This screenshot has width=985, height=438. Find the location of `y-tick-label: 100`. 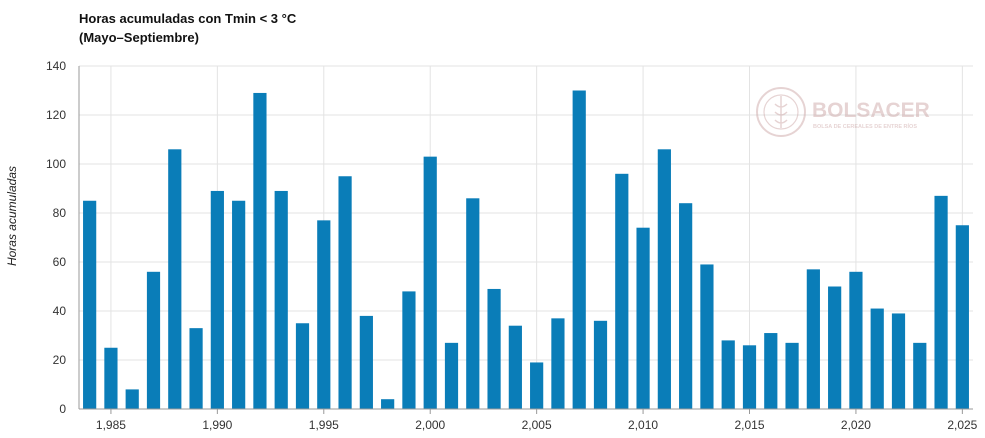

y-tick-label: 100 is located at coordinates (56, 164).